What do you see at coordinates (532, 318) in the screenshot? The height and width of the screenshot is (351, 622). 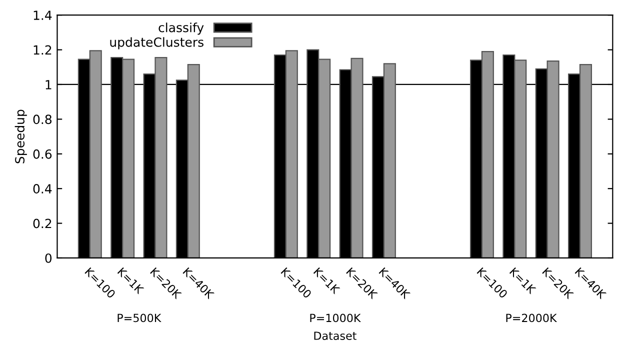 I see `text: P=2000K` at bounding box center [532, 318].